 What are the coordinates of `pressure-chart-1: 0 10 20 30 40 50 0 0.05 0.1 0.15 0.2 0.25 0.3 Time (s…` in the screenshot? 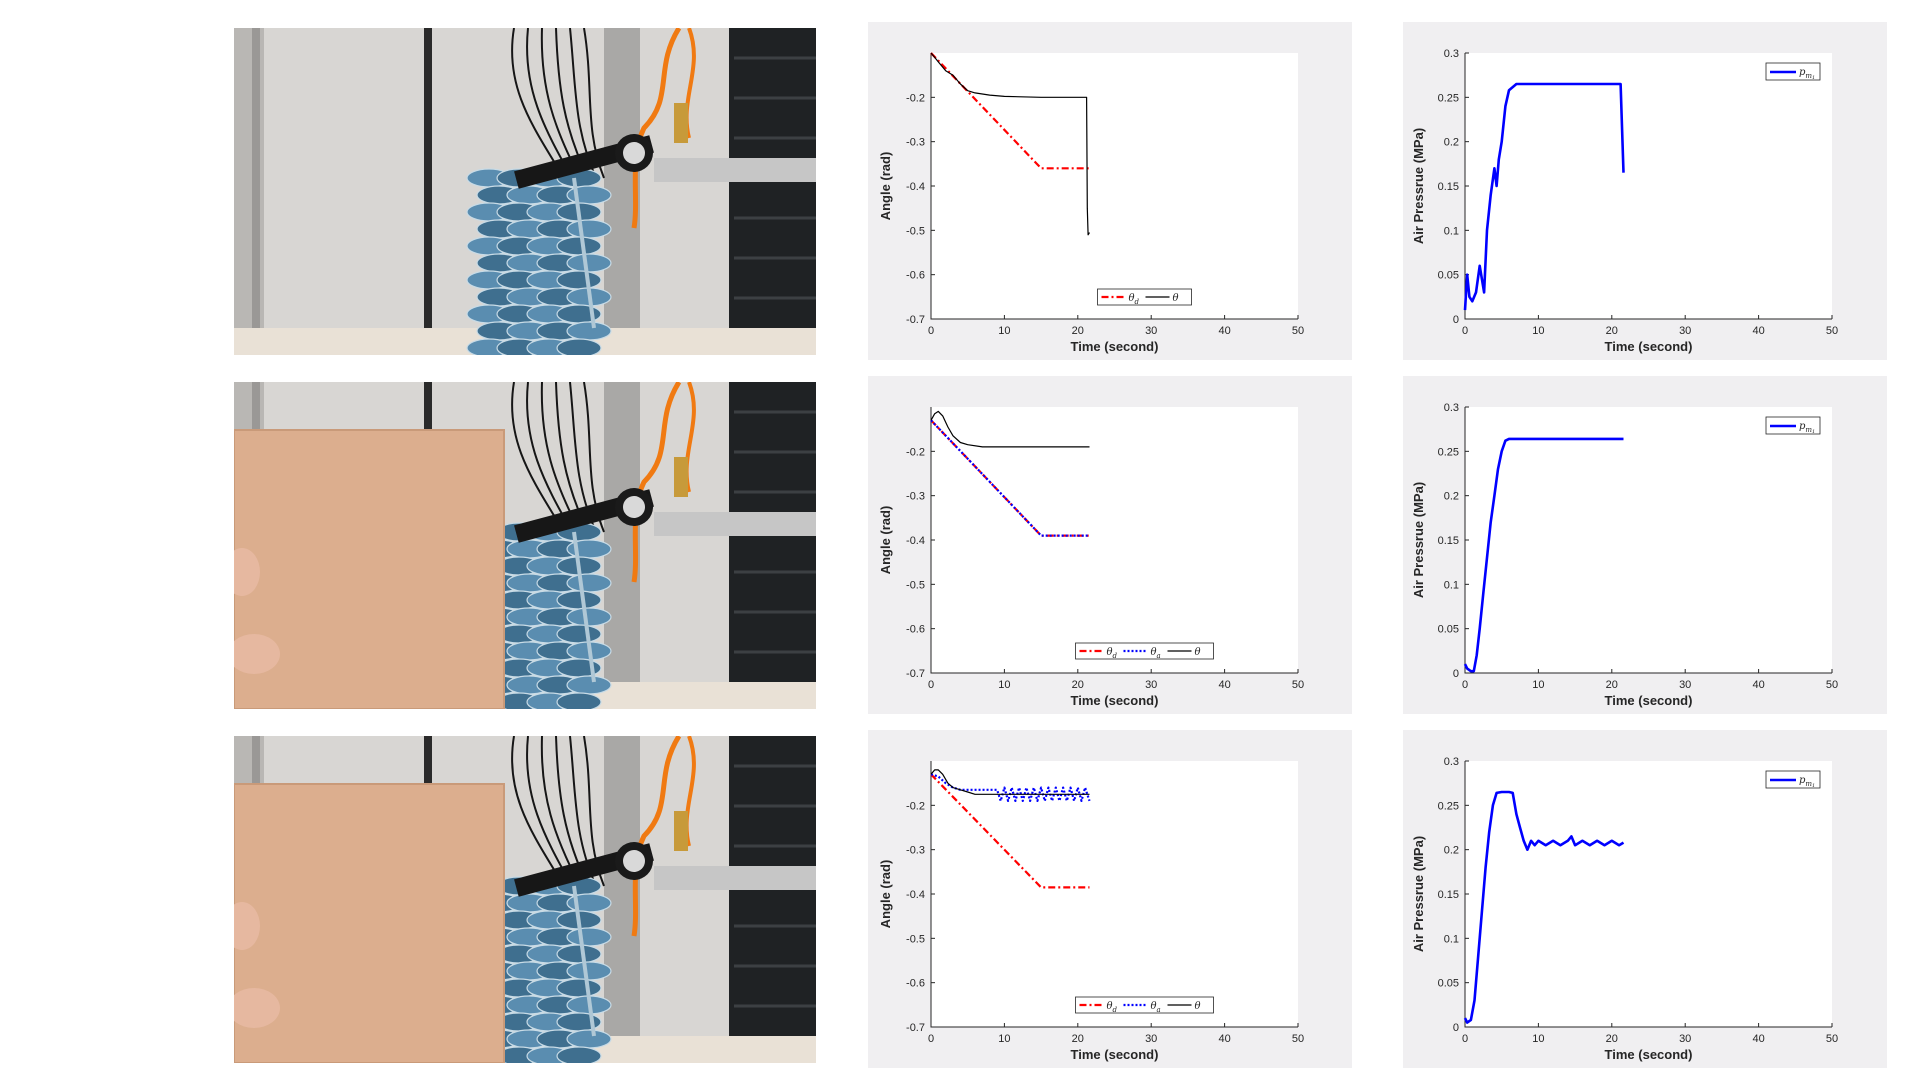 It's located at (1624, 201).